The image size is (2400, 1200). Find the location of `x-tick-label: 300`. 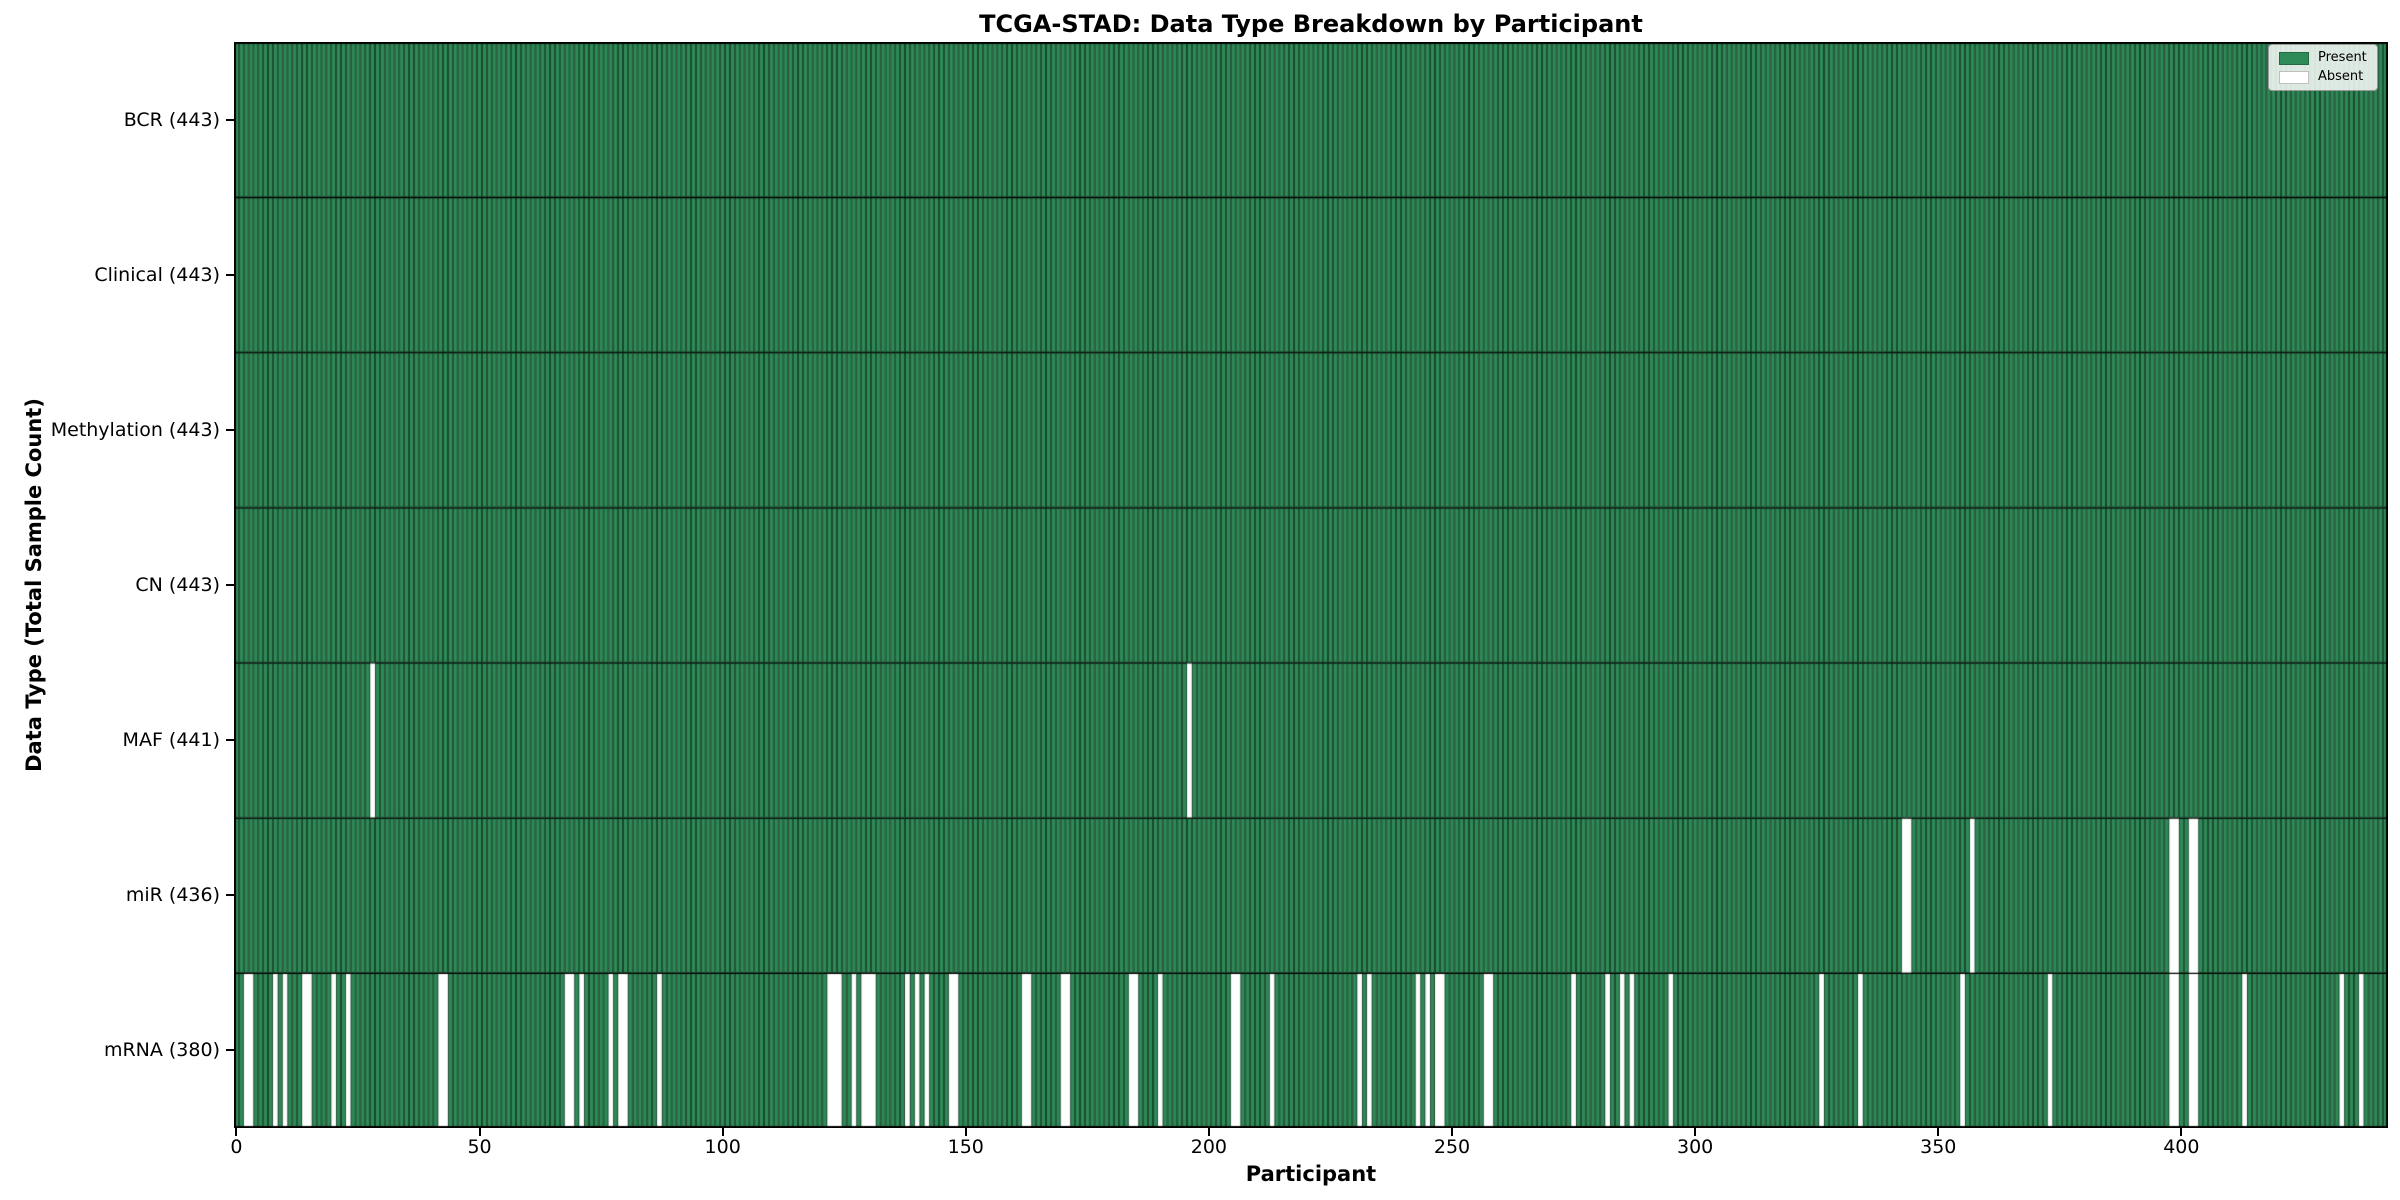

x-tick-label: 300 is located at coordinates (1695, 1147).